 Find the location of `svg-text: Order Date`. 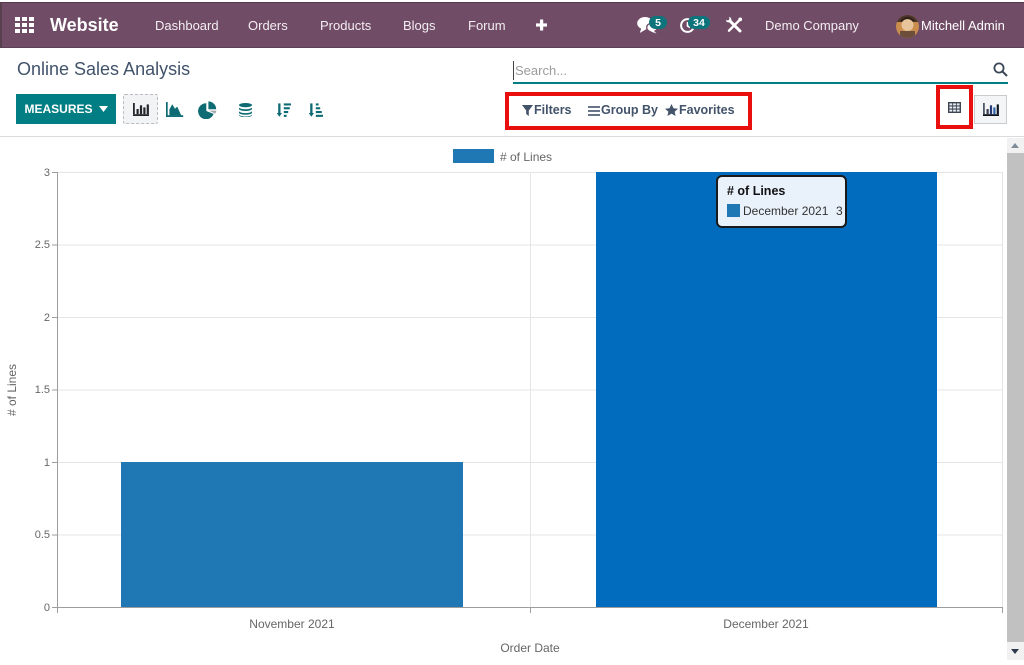

svg-text: Order Date is located at coordinates (530, 648).